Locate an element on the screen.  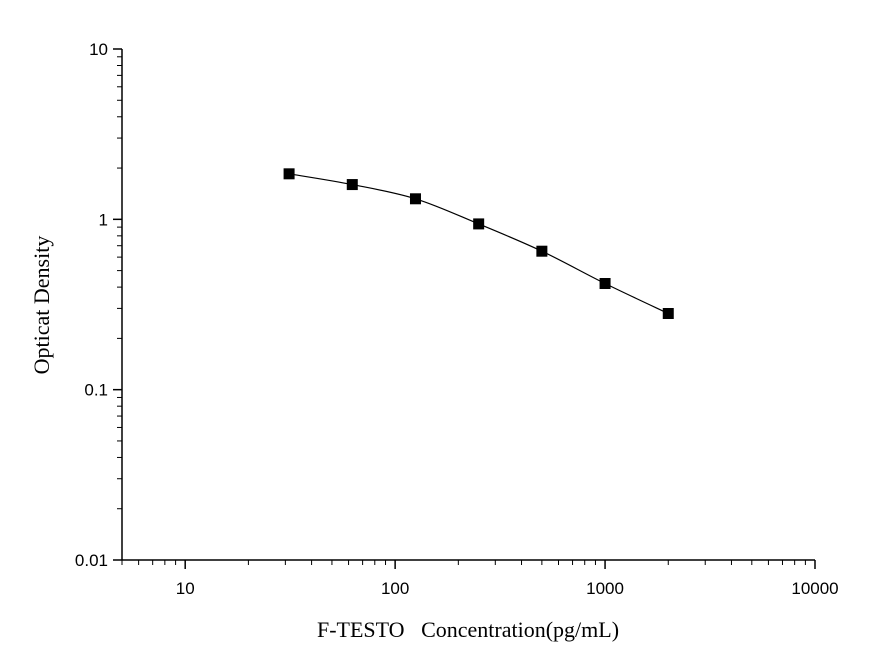
x-tick-label: 10 is located at coordinates (185, 588).